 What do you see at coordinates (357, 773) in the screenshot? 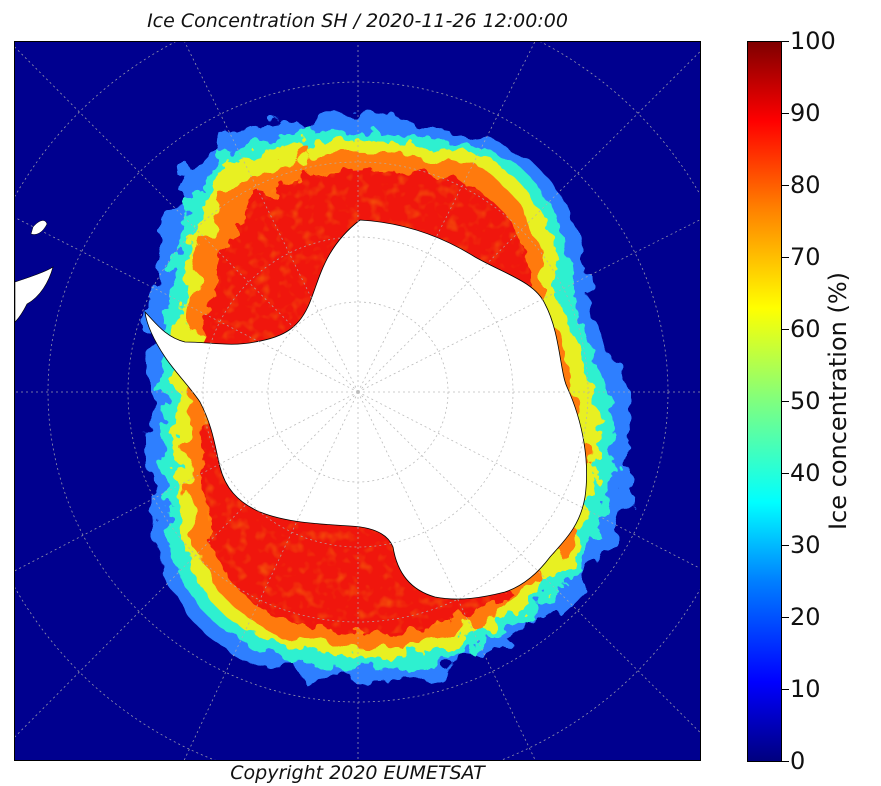
I see `copyright-notice: Copyright 2020 EUMETSAT` at bounding box center [357, 773].